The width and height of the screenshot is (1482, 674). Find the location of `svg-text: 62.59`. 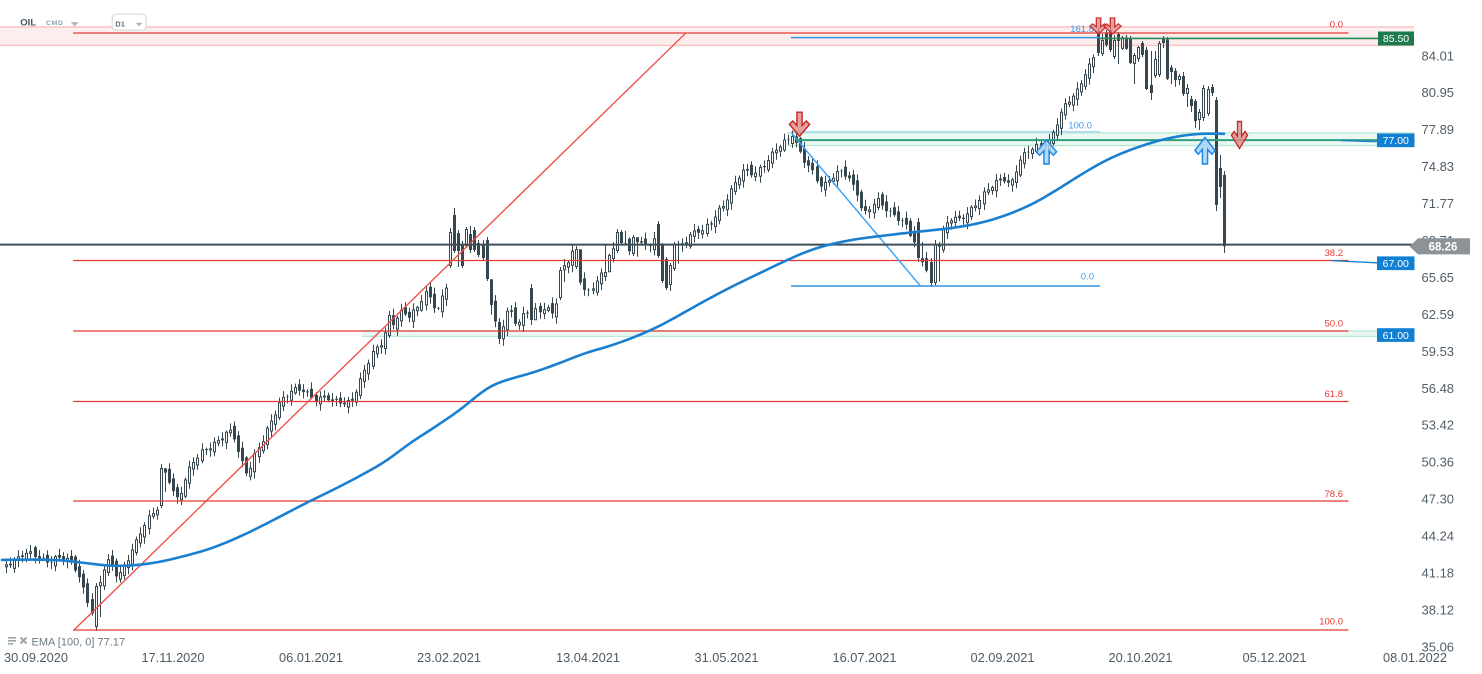

svg-text: 62.59 is located at coordinates (1438, 314).